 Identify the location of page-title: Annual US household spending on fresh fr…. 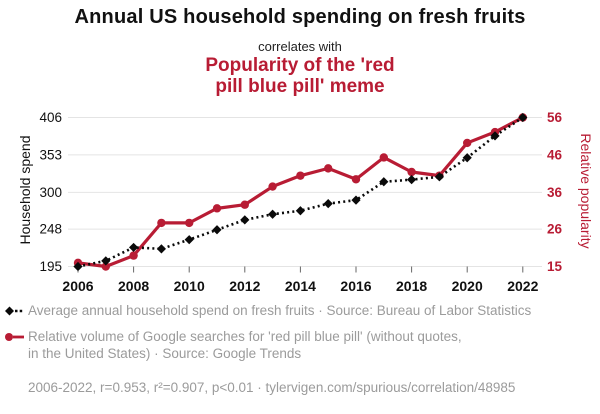
(300, 17).